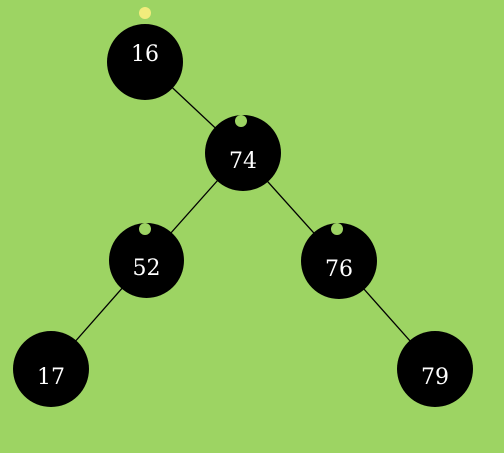  What do you see at coordinates (435, 377) in the screenshot?
I see `node-value-79: 79` at bounding box center [435, 377].